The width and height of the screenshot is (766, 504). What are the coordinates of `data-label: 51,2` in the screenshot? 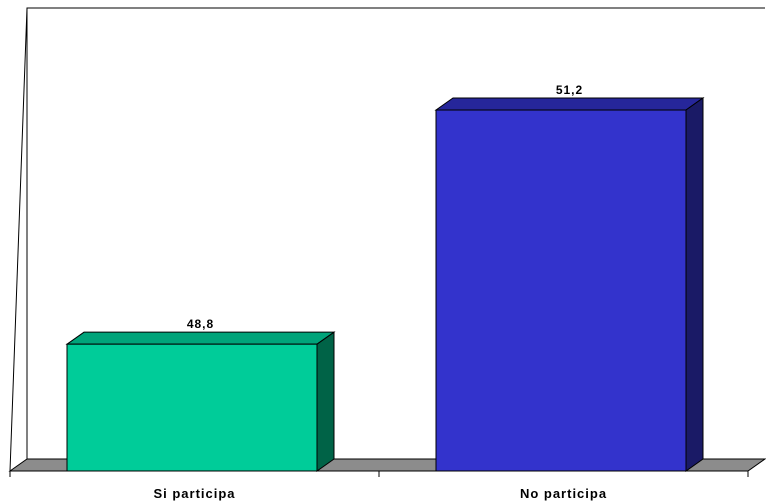 It's located at (569, 90).